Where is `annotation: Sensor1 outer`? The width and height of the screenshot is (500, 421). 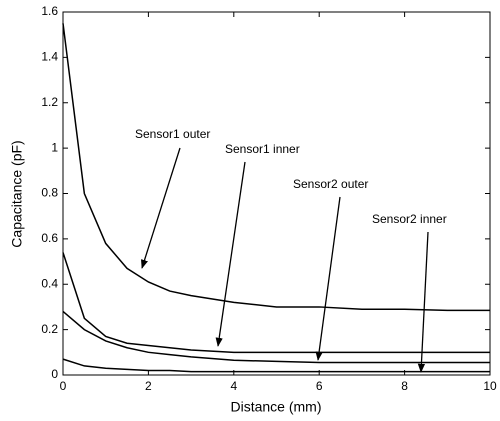 annotation: Sensor1 outer is located at coordinates (172, 134).